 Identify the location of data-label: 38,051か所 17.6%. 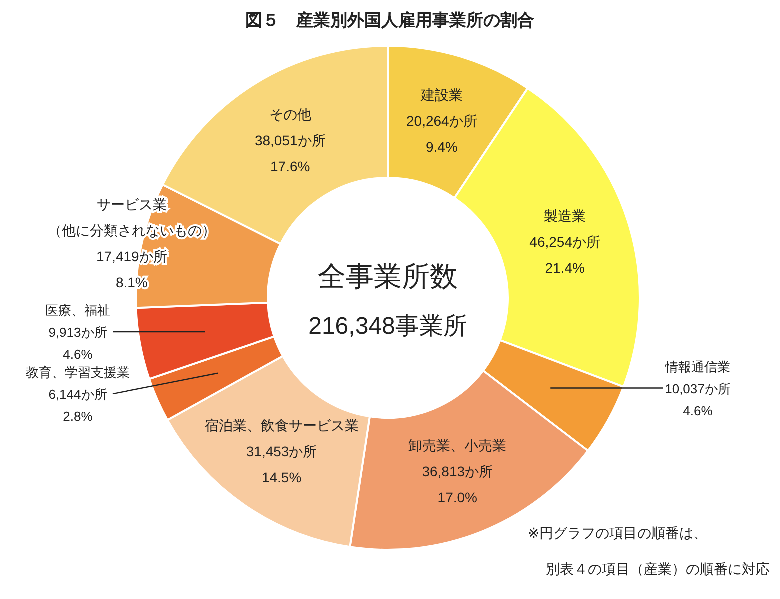
(290, 153).